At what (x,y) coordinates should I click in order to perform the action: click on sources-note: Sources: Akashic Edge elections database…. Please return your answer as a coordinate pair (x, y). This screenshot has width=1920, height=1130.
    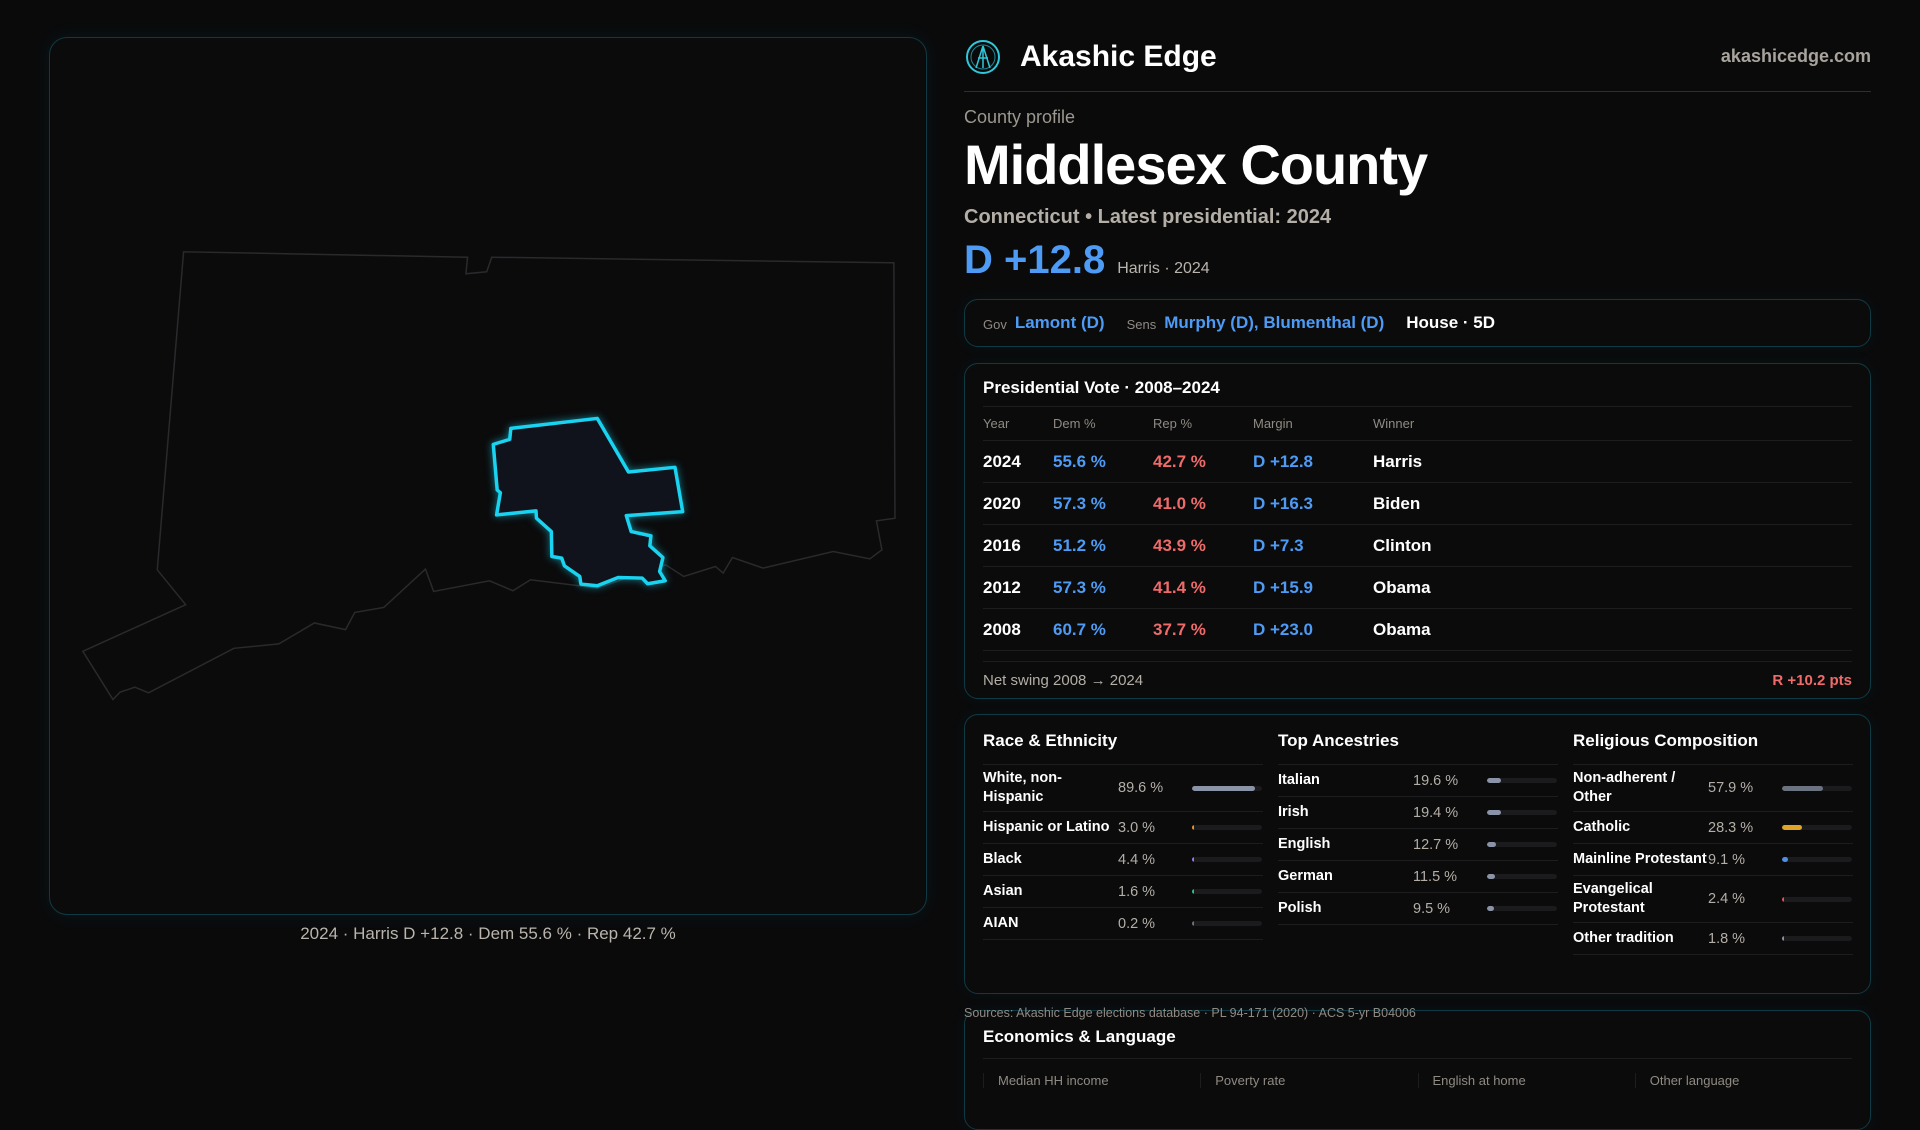
    Looking at the image, I should click on (1190, 1013).